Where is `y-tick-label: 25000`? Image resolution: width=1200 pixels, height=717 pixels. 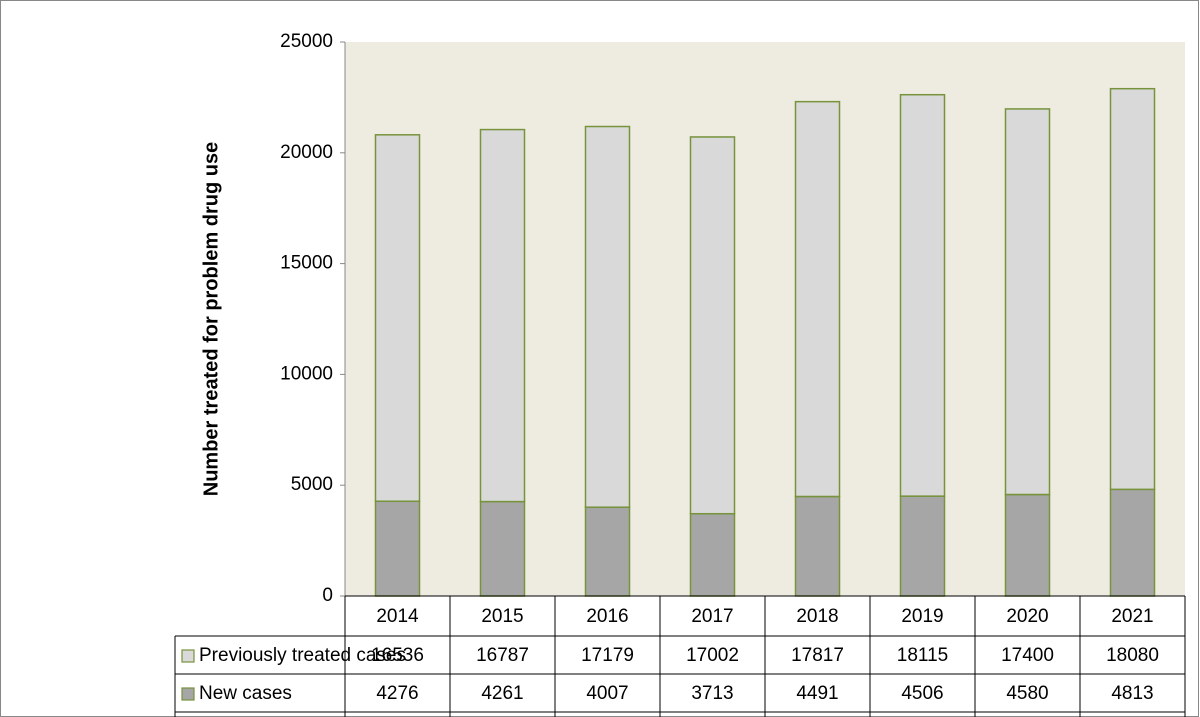 y-tick-label: 25000 is located at coordinates (306, 41).